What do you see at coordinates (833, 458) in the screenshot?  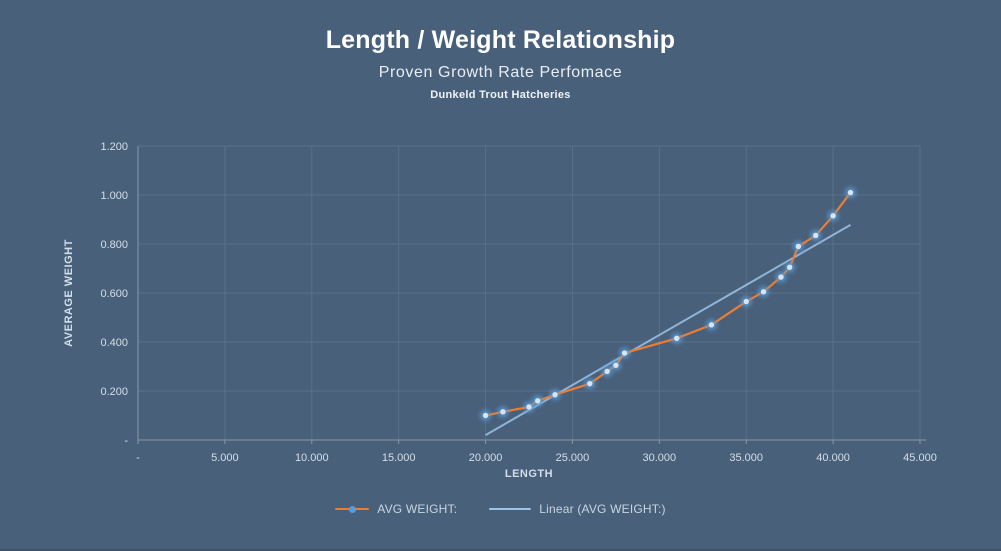 I see `x-tick-label: 40.000` at bounding box center [833, 458].